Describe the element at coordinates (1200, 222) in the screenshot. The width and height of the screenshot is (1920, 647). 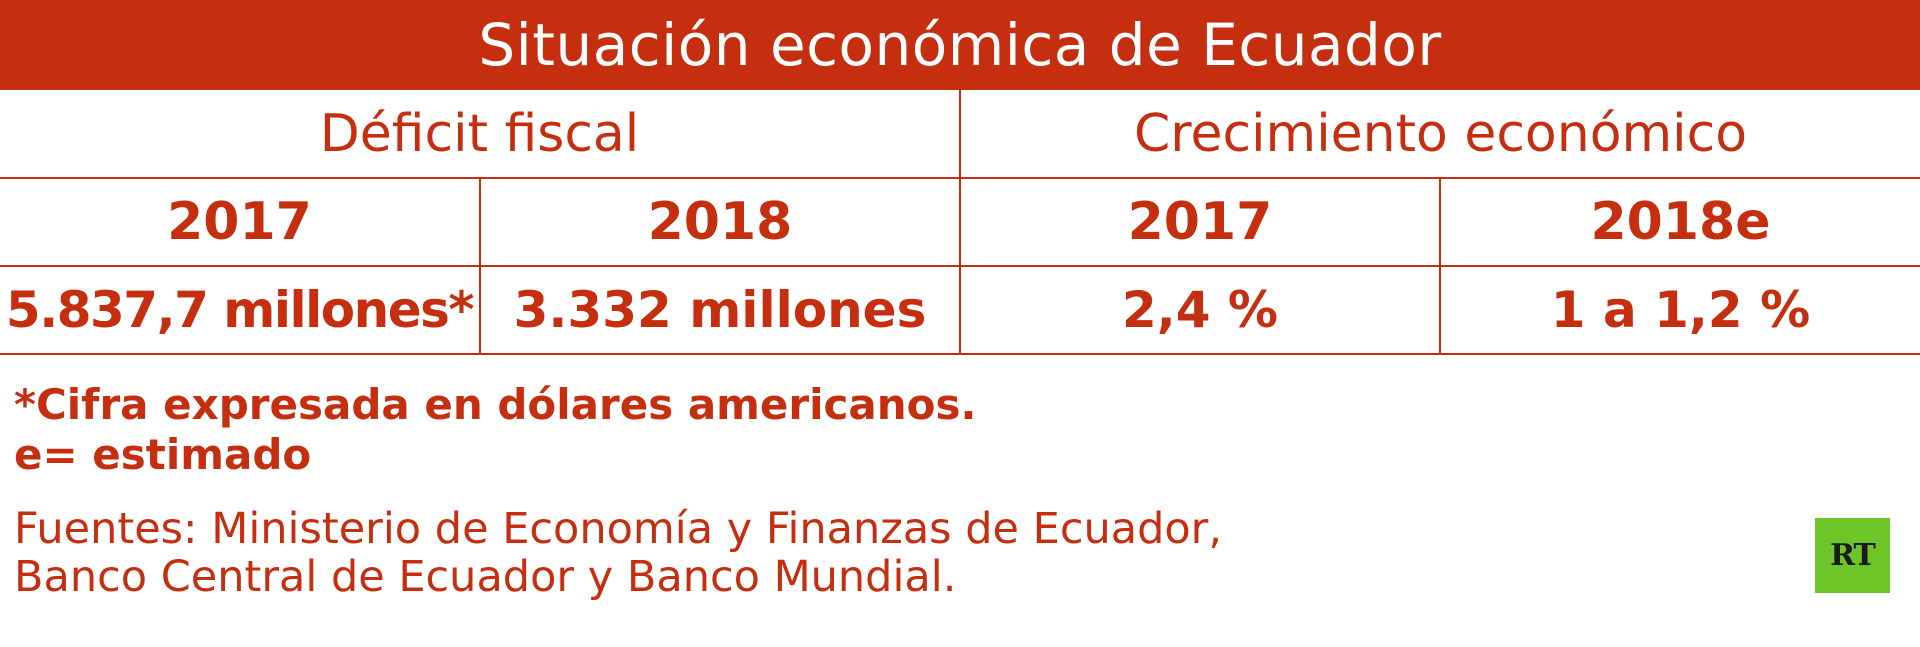
I see `year-growth-2017: 2017` at that location.